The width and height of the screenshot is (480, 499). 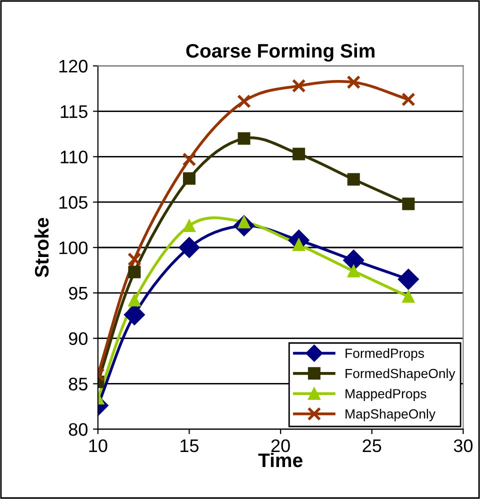 I want to click on legend-label: MapShapeOnly, so click(x=391, y=415).